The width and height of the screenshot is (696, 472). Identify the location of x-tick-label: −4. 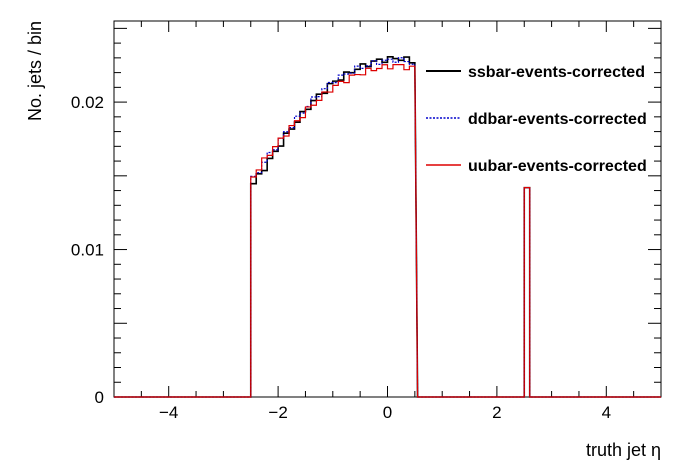
(168, 412).